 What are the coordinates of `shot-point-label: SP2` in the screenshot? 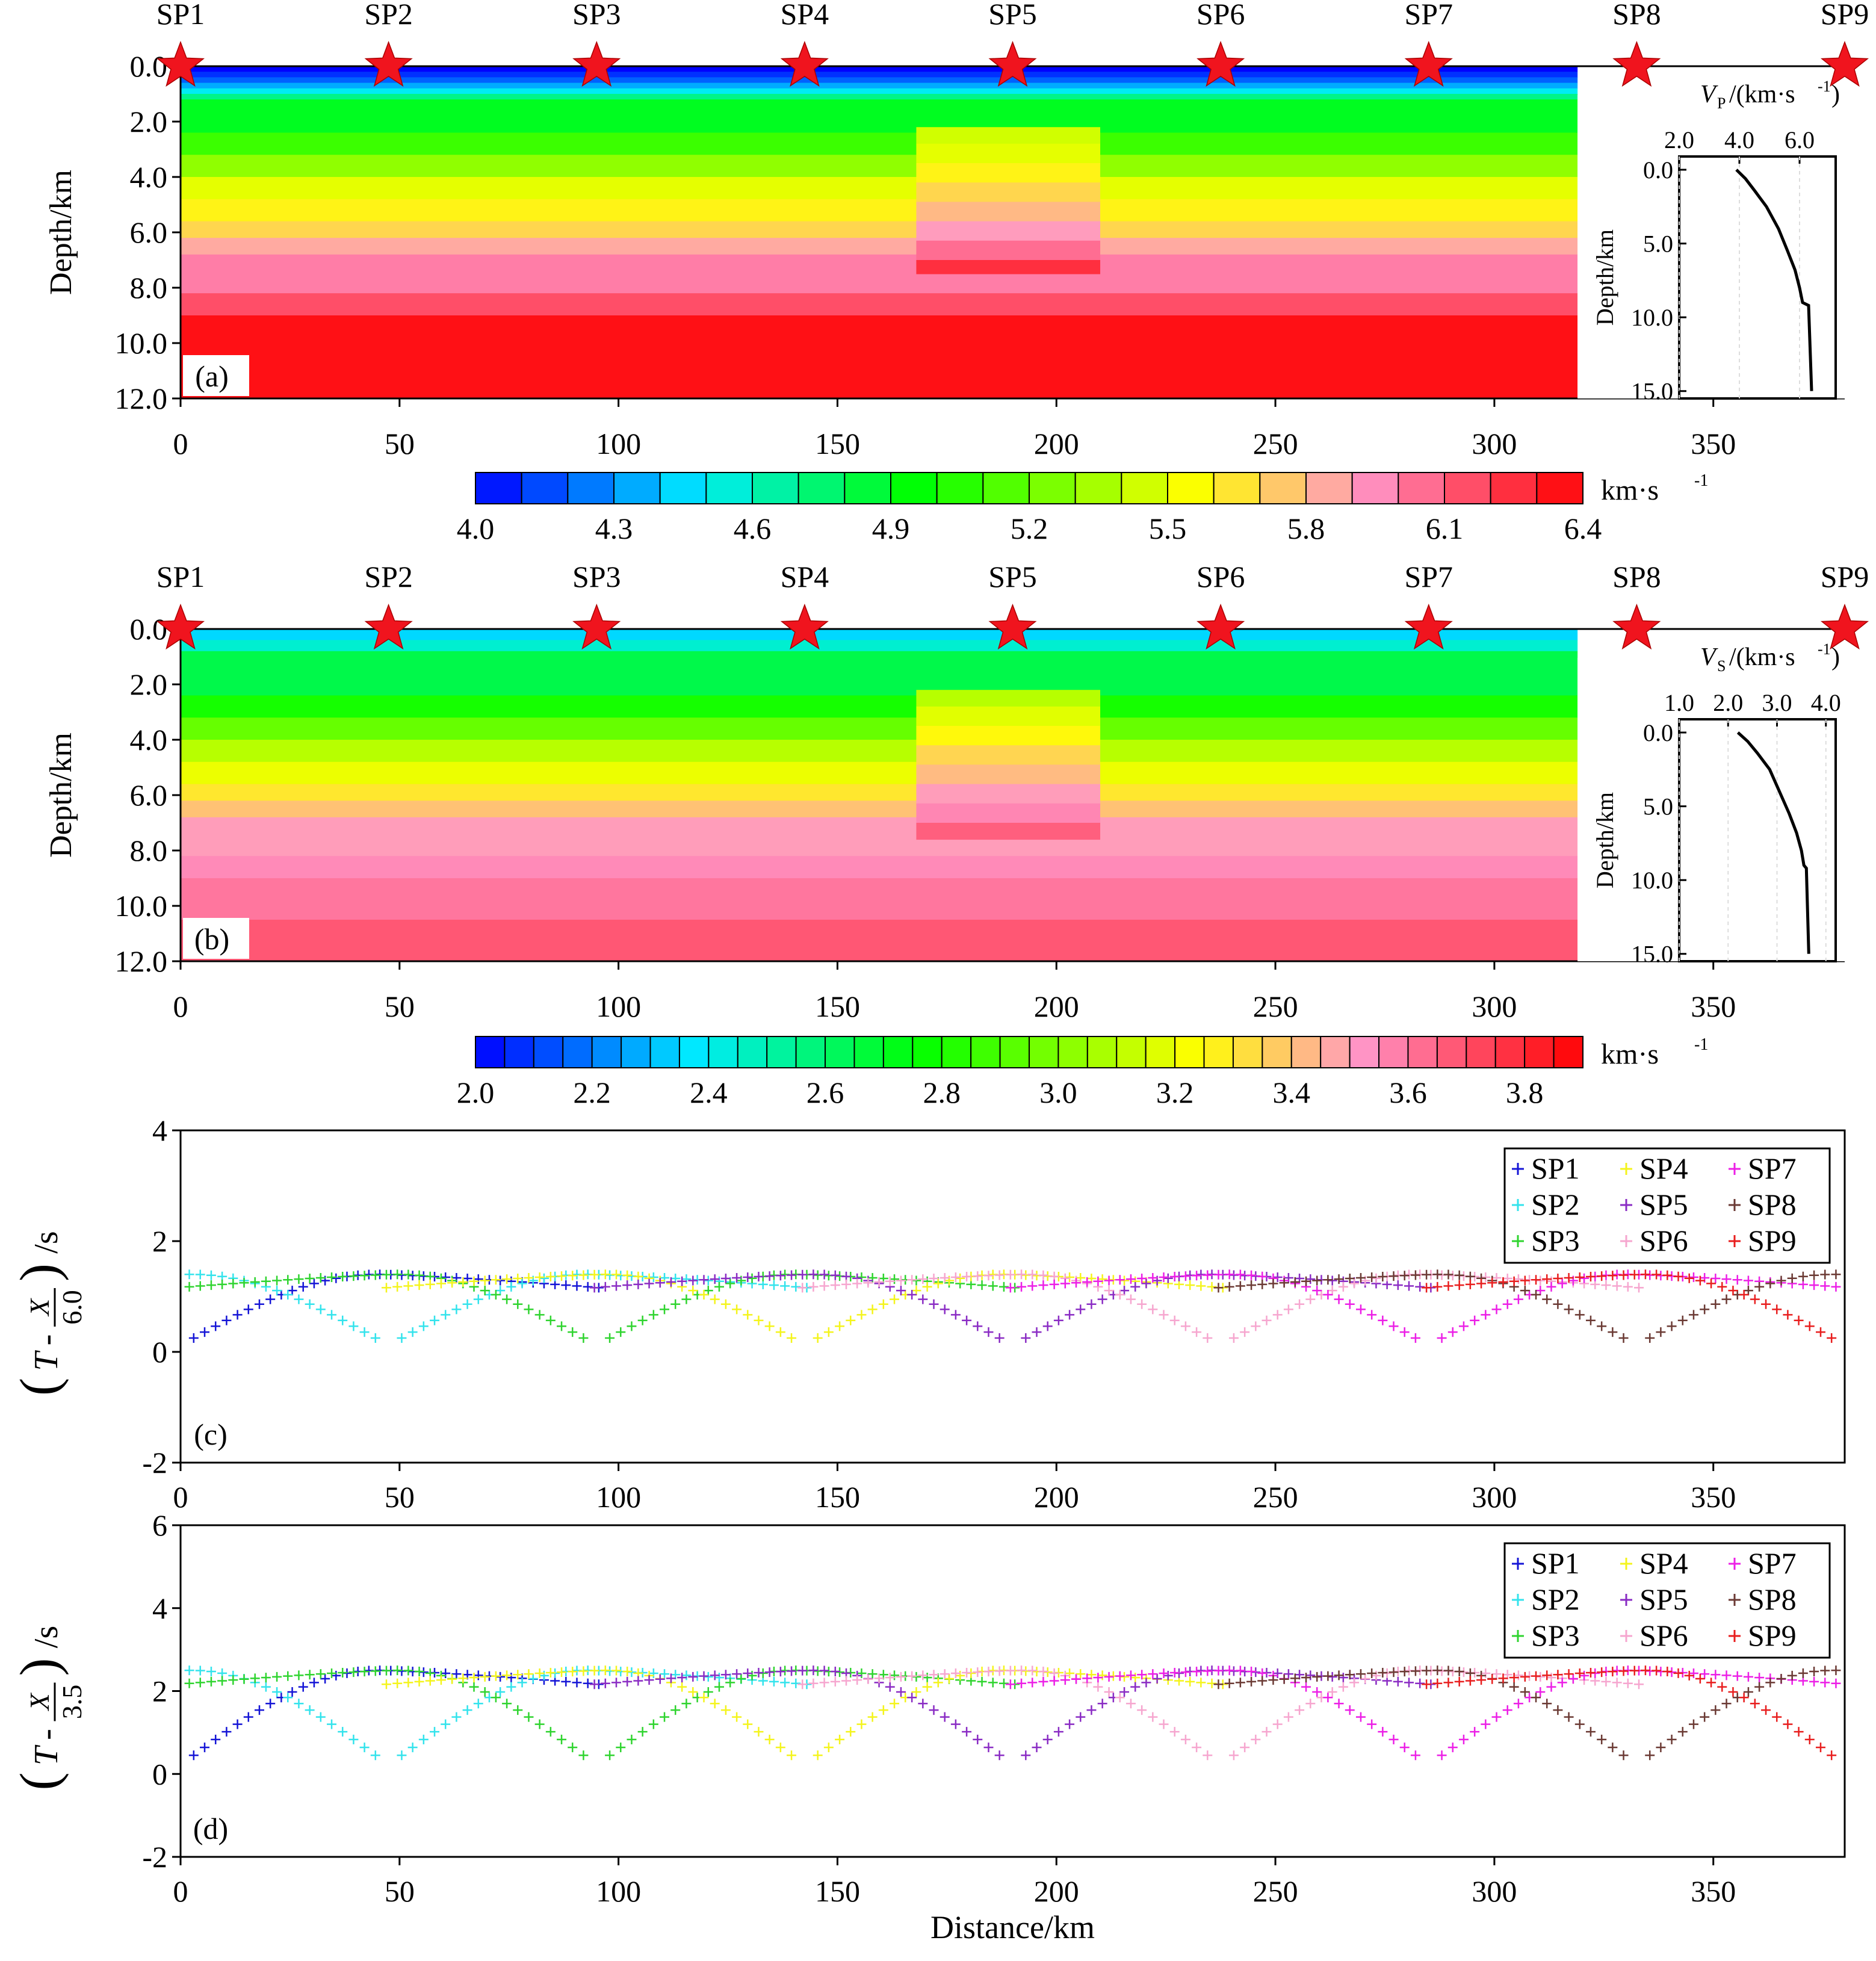 It's located at (389, 576).